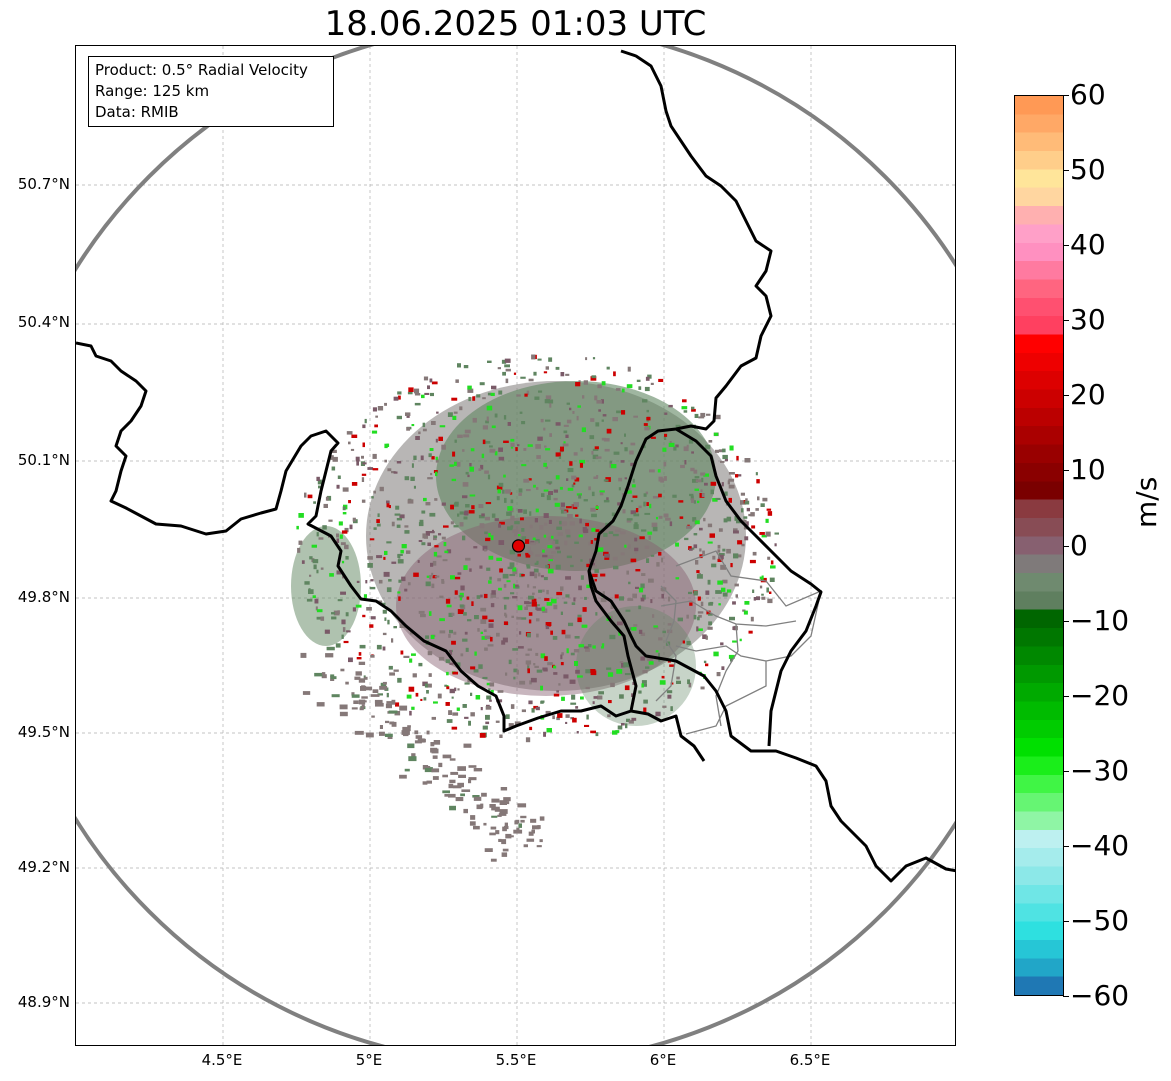 The image size is (1171, 1081). What do you see at coordinates (516, 1060) in the screenshot?
I see `lon-label: 5.5°E` at bounding box center [516, 1060].